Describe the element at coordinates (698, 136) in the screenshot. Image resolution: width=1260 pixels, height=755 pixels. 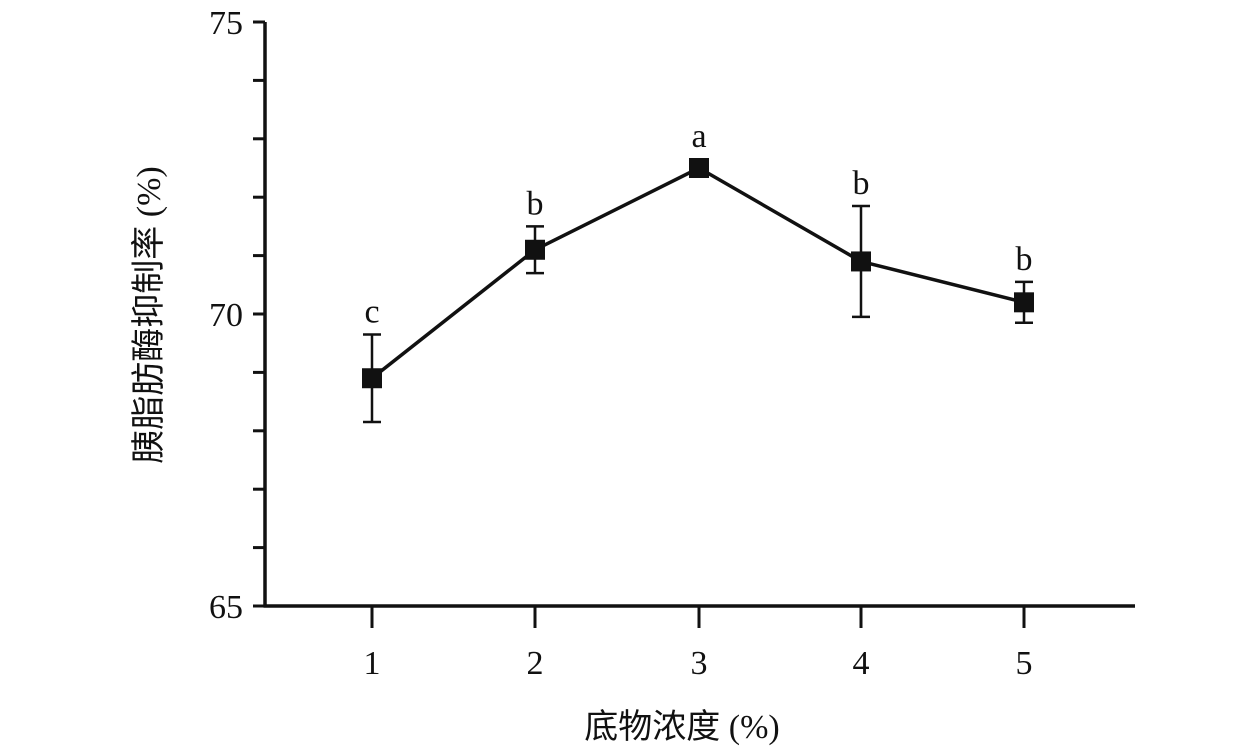
I see `significance-label: a` at that location.